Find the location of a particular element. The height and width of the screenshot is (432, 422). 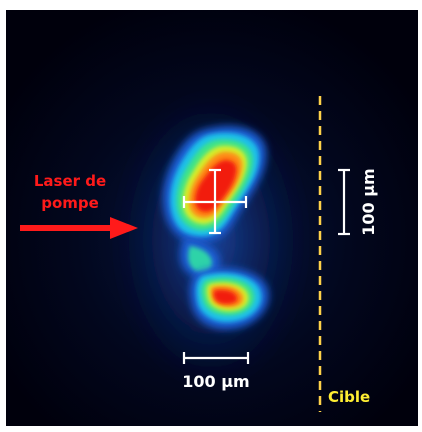

horizontal-scale-label: 100 µm is located at coordinates (215, 381).